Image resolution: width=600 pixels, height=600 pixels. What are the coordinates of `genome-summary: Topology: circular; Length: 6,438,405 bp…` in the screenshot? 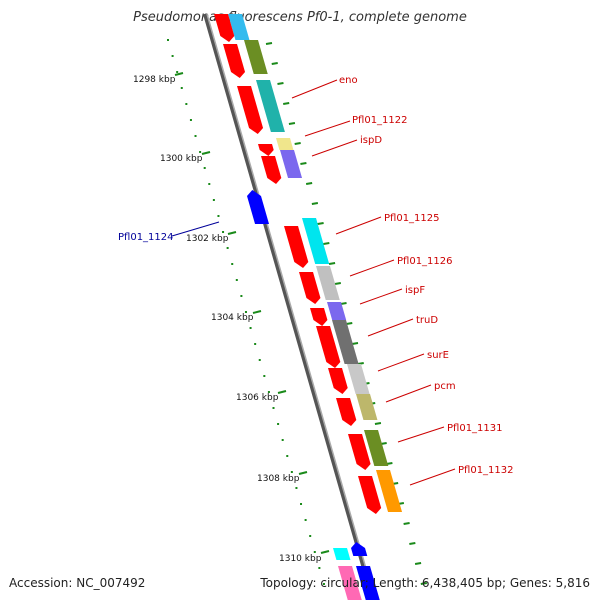 It's located at (425, 583).